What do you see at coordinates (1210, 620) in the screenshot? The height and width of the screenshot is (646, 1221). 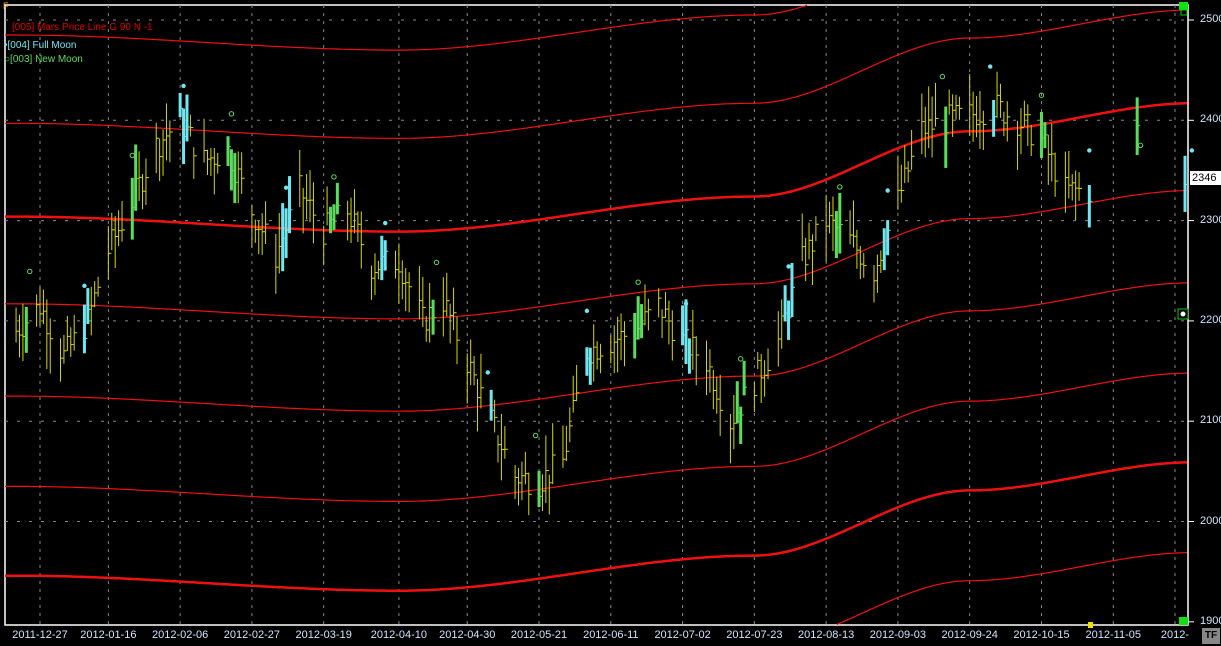 I see `y-tick-label: 1900` at bounding box center [1210, 620].